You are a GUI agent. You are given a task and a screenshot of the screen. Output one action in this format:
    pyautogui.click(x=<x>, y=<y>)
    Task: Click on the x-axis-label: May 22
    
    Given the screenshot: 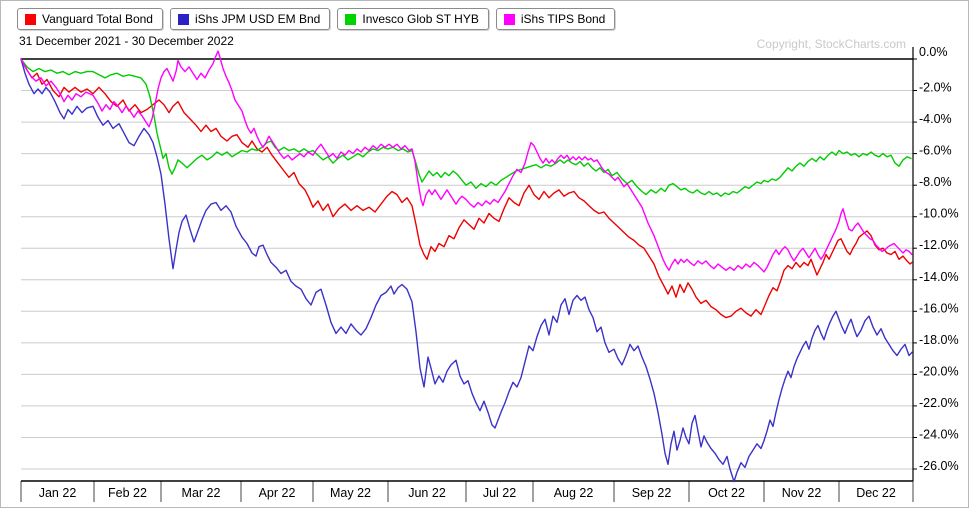 What is the action you would take?
    pyautogui.click(x=350, y=493)
    